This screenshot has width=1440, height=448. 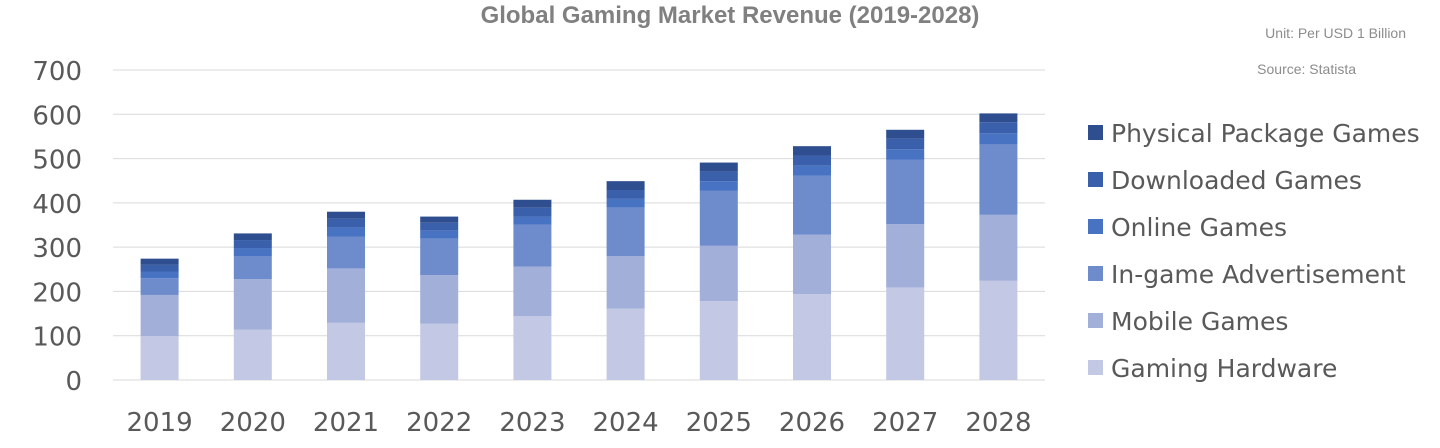 What do you see at coordinates (57, 293) in the screenshot?
I see `y-tick-label: 200` at bounding box center [57, 293].